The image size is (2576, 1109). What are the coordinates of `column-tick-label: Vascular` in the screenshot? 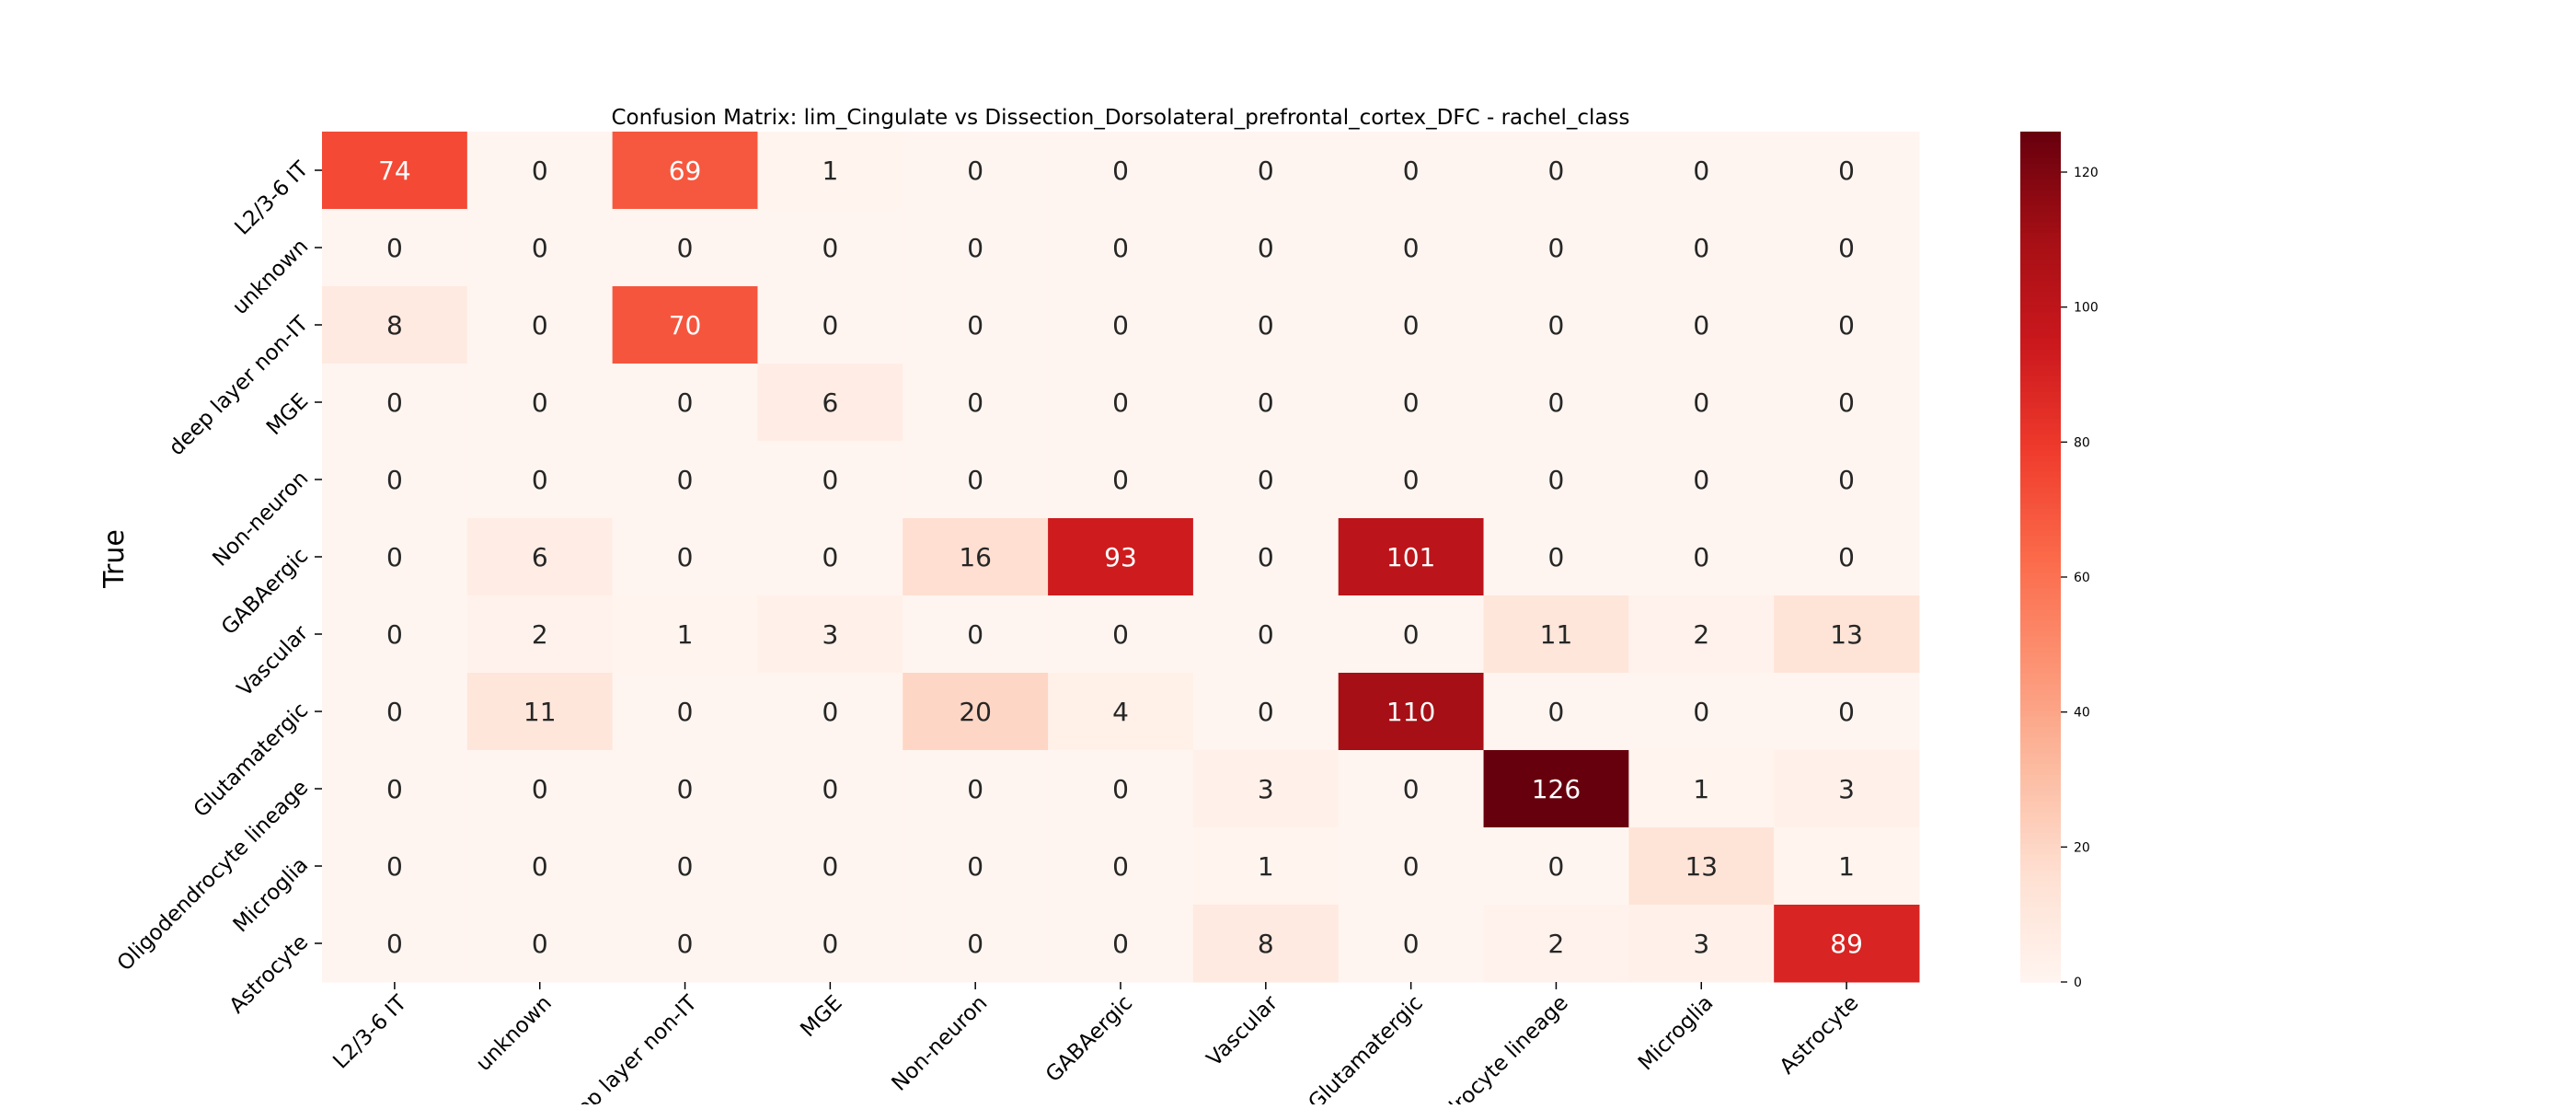 It's located at (1242, 1030).